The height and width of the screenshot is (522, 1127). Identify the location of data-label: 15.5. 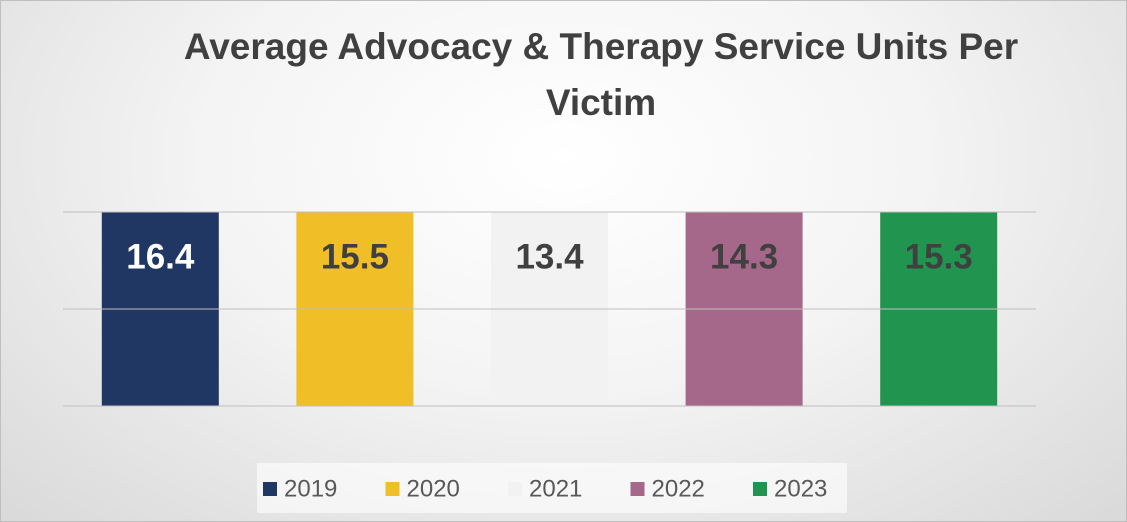
(355, 256).